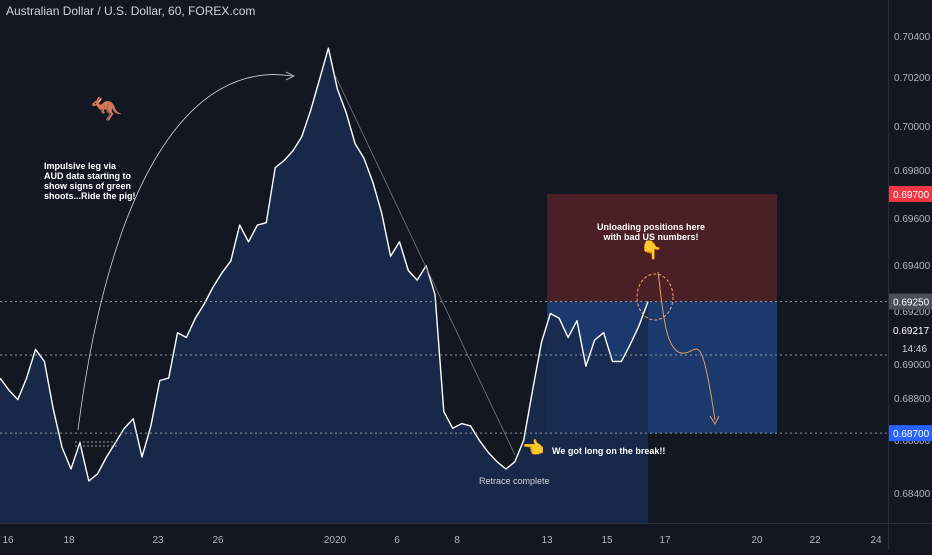 This screenshot has width=932, height=555. Describe the element at coordinates (547, 540) in the screenshot. I see `x-tick-label: 13` at that location.